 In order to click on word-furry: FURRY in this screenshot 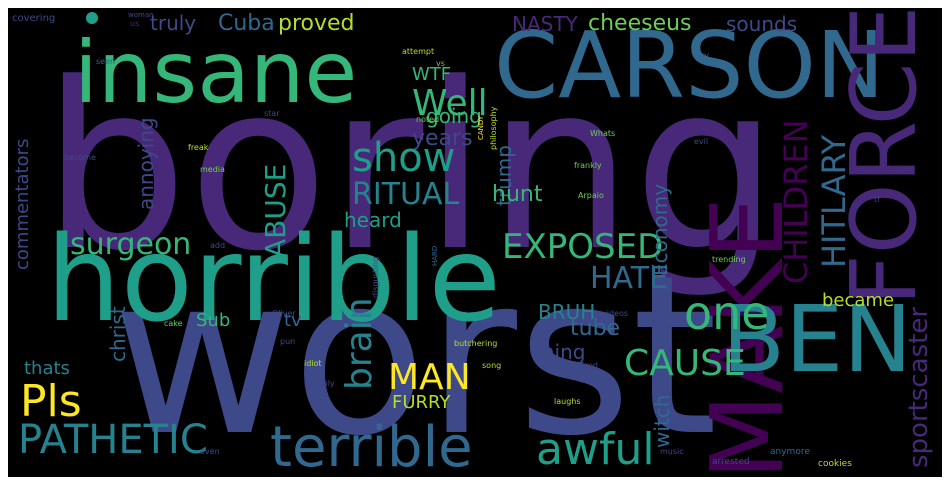, I will do `click(421, 402)`.